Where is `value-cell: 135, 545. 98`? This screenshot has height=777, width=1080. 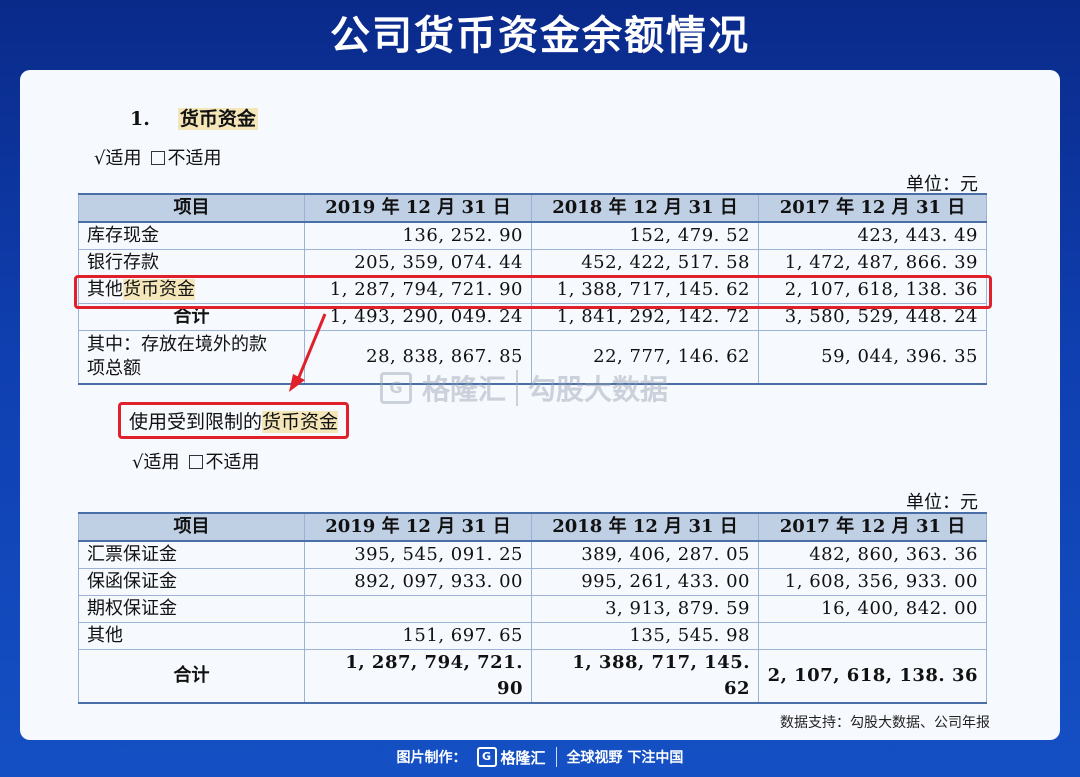 value-cell: 135, 545. 98 is located at coordinates (645, 636).